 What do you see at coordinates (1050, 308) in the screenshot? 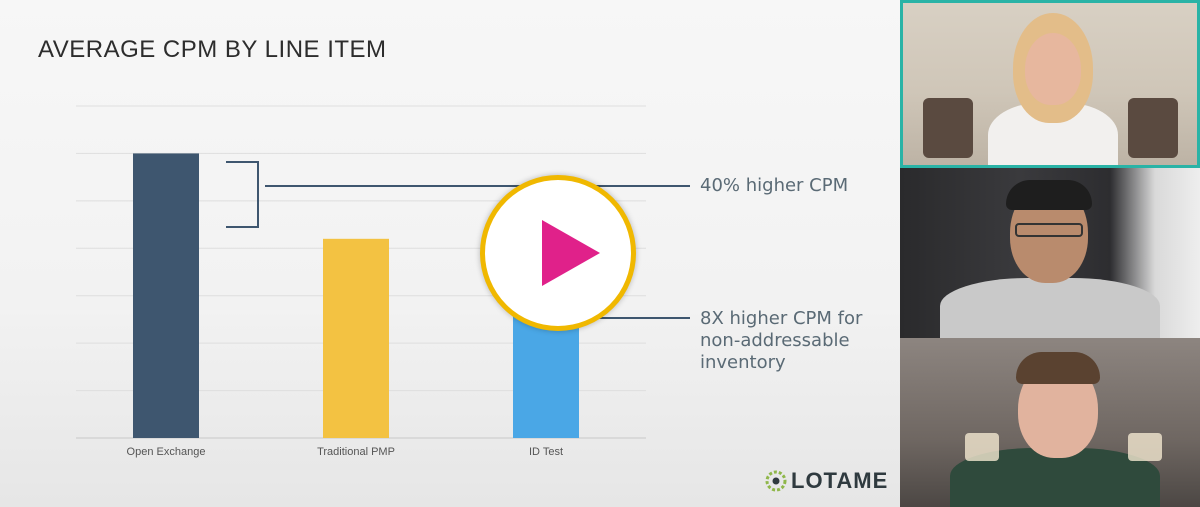
I see `participant-figure` at bounding box center [1050, 308].